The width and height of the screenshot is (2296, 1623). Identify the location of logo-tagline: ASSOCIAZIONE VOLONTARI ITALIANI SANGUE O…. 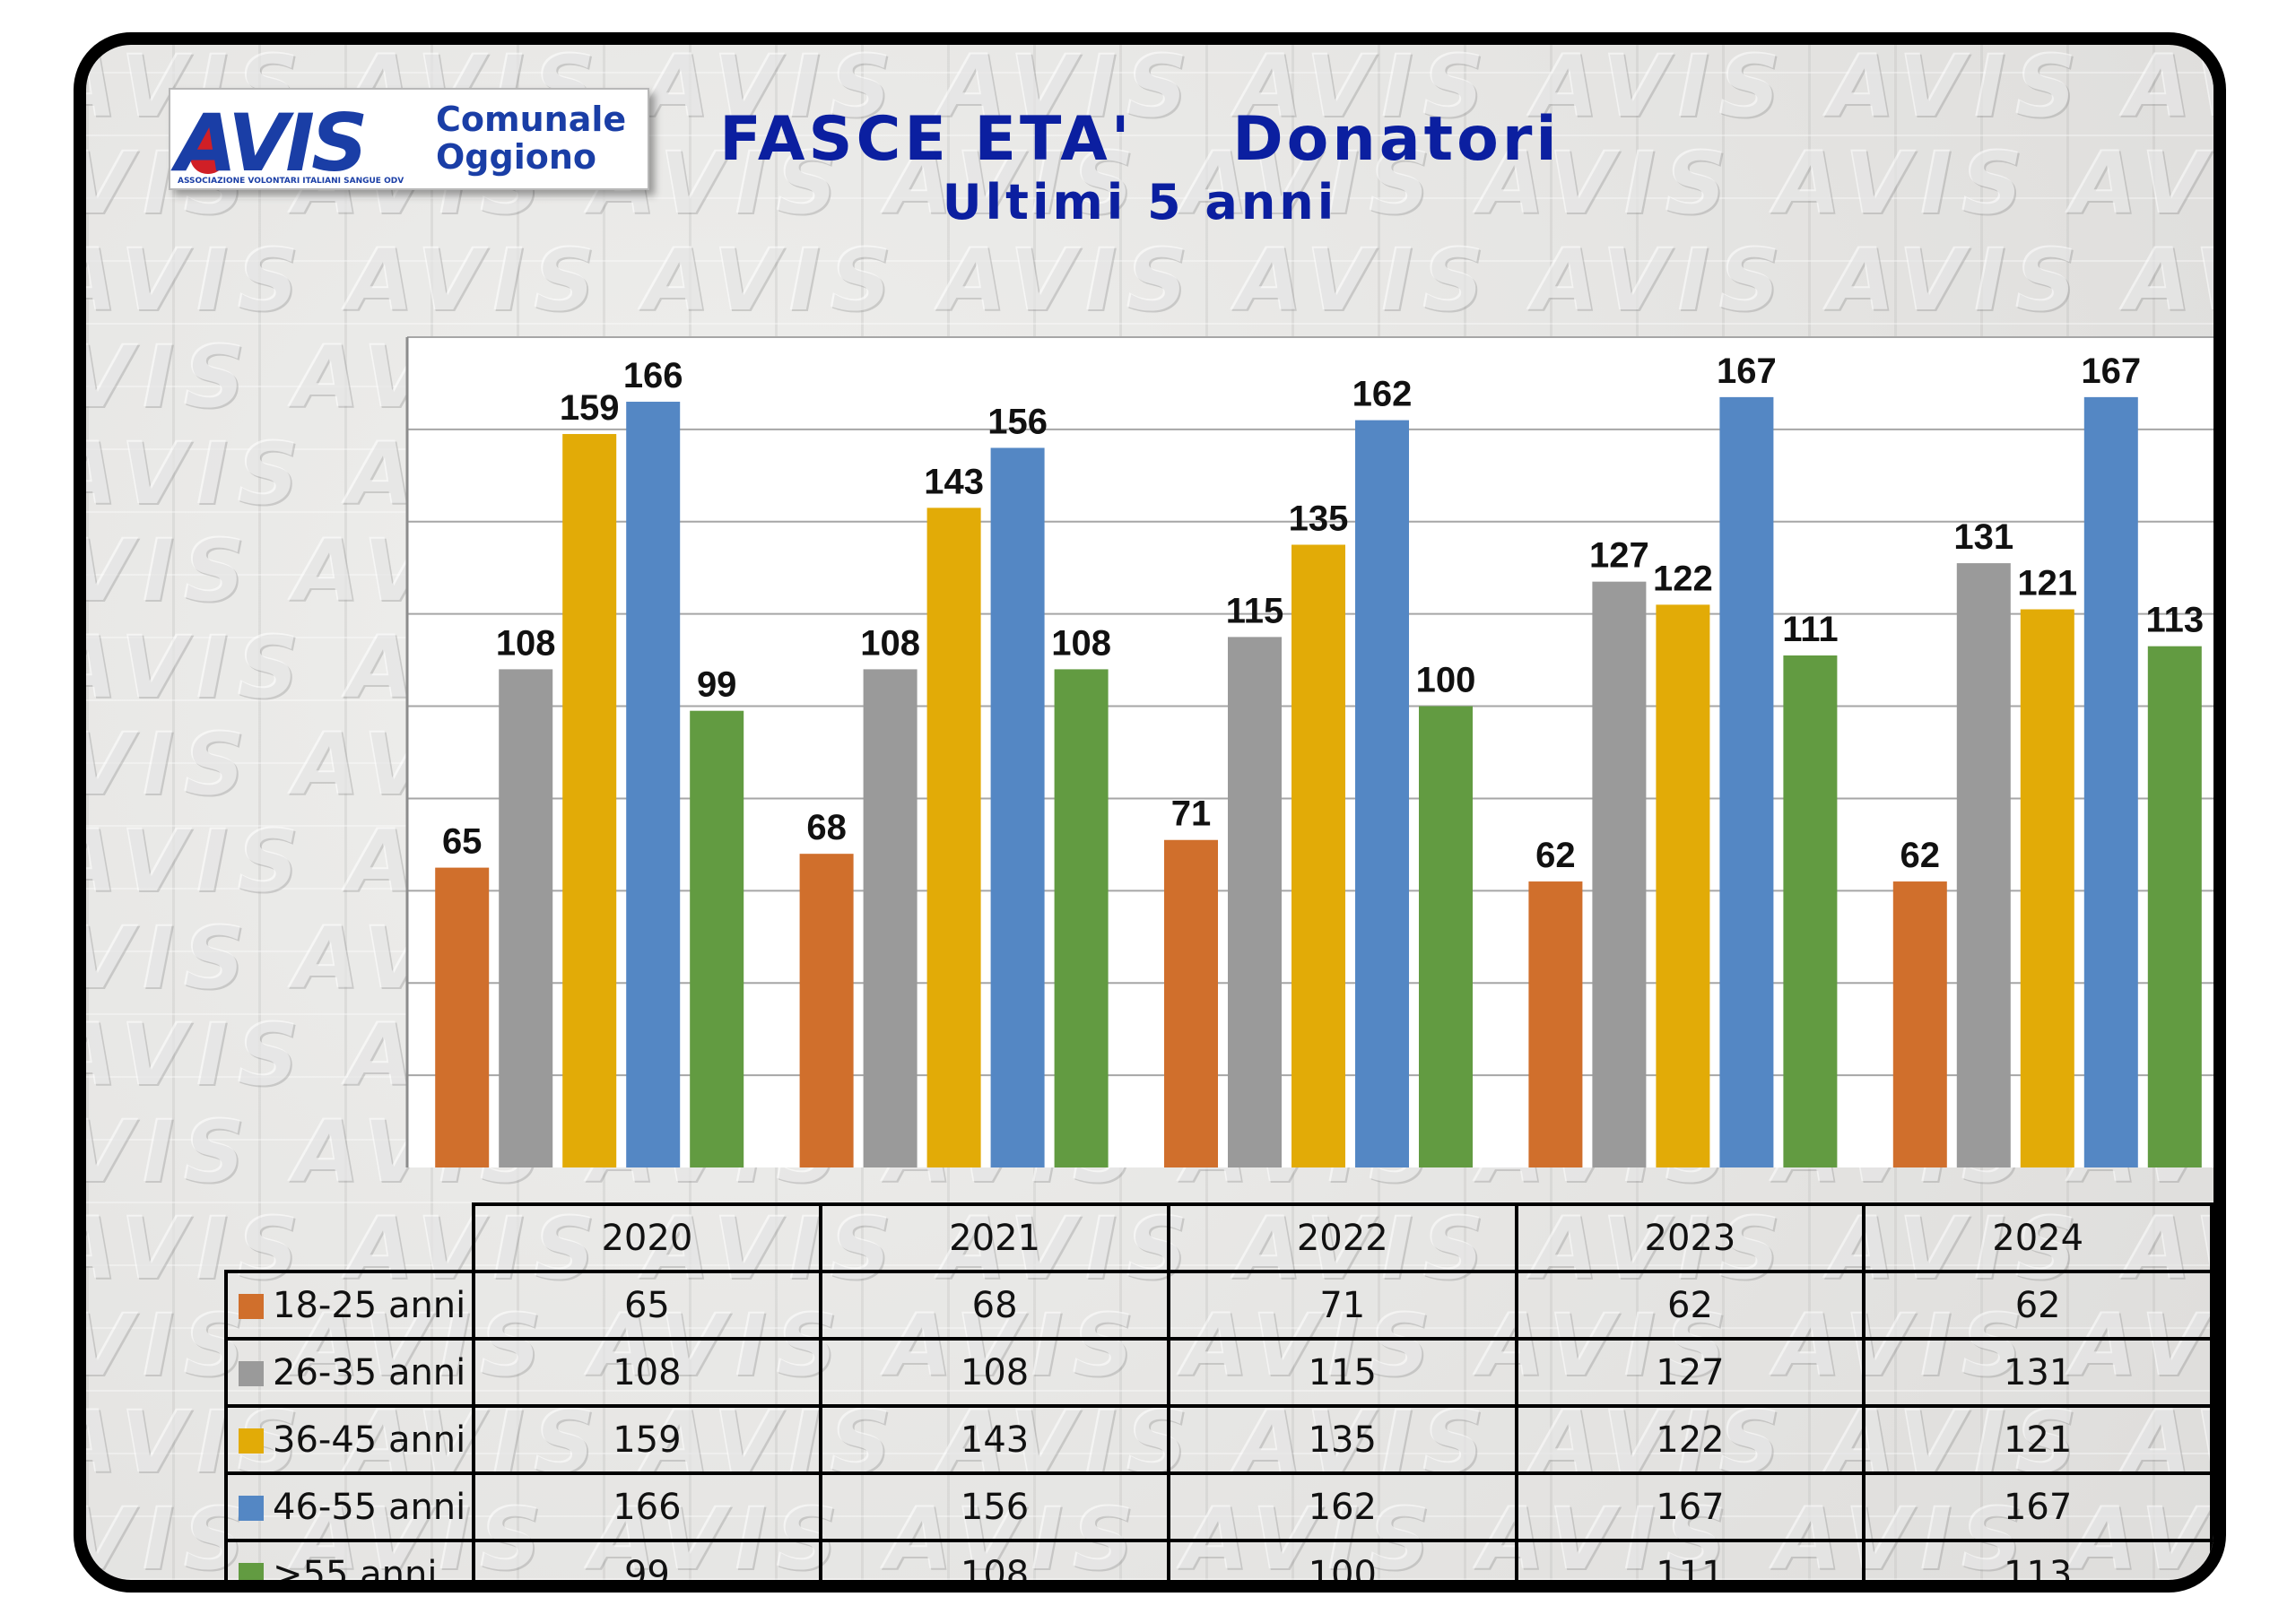
(291, 181).